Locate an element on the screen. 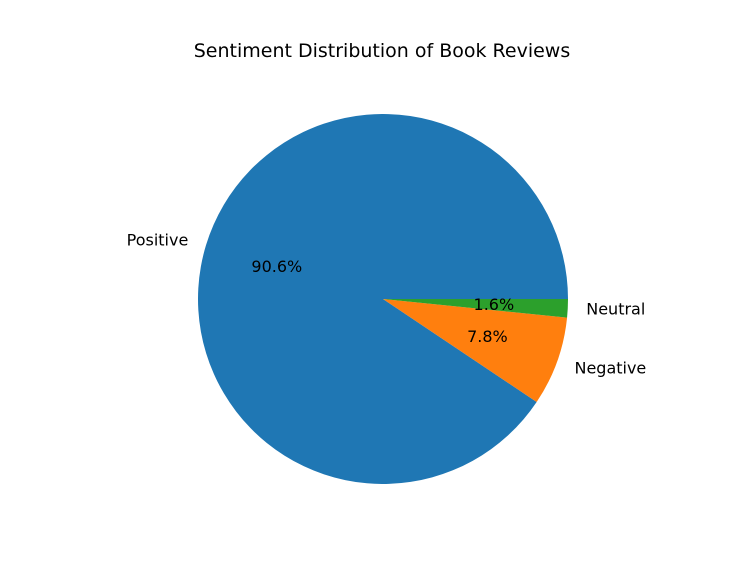 This screenshot has width=748, height=588. chart-title: Sentiment Distribution of Book Reviews is located at coordinates (382, 51).